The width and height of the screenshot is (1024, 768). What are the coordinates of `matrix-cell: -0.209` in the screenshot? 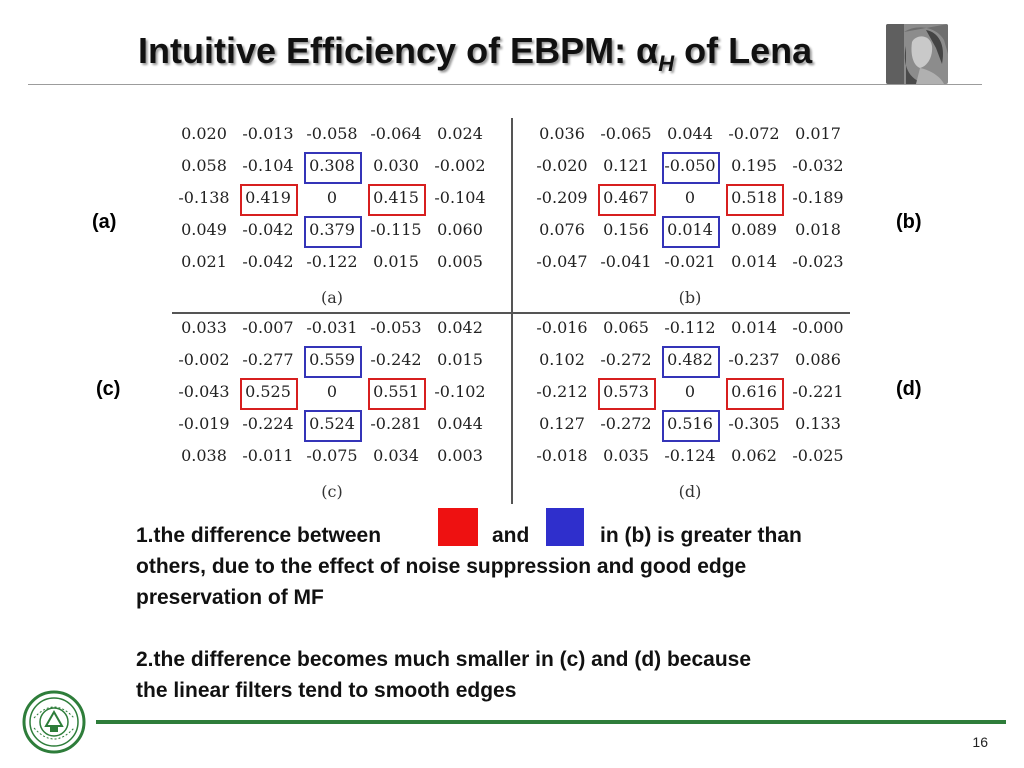 It's located at (562, 197).